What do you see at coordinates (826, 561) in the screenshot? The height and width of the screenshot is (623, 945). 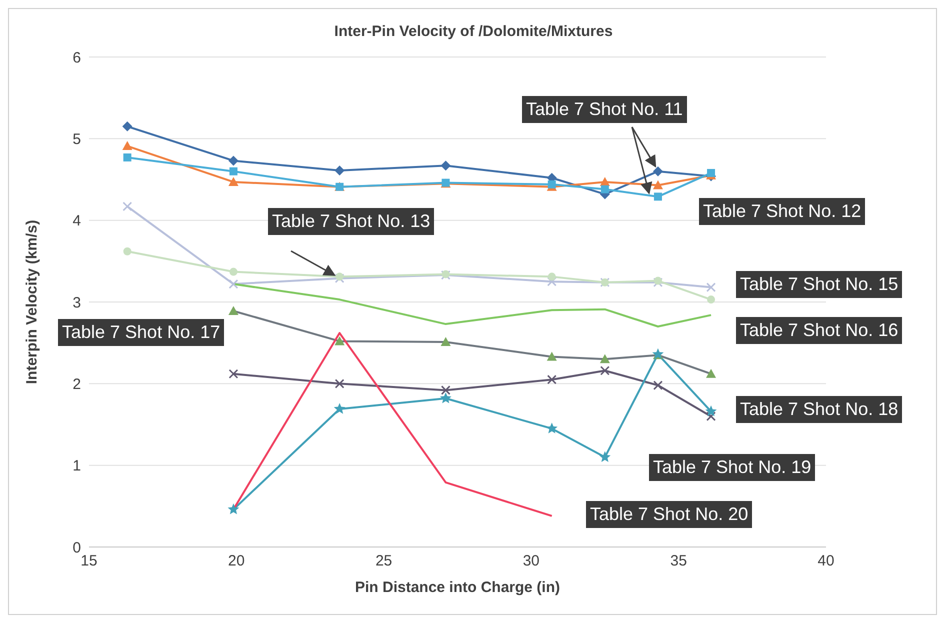 I see `x-tick-label: 40` at bounding box center [826, 561].